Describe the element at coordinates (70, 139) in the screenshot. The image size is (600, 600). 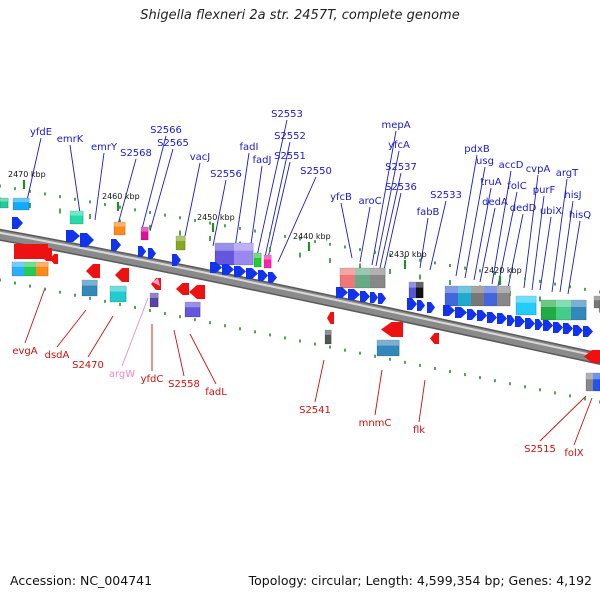
I see `gene-label-emrK: emrK` at that location.